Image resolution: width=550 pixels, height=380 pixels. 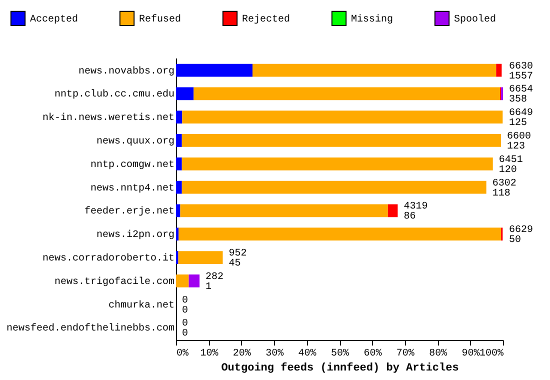 What do you see at coordinates (475, 19) in the screenshot?
I see `legend-label: Spooled` at bounding box center [475, 19].